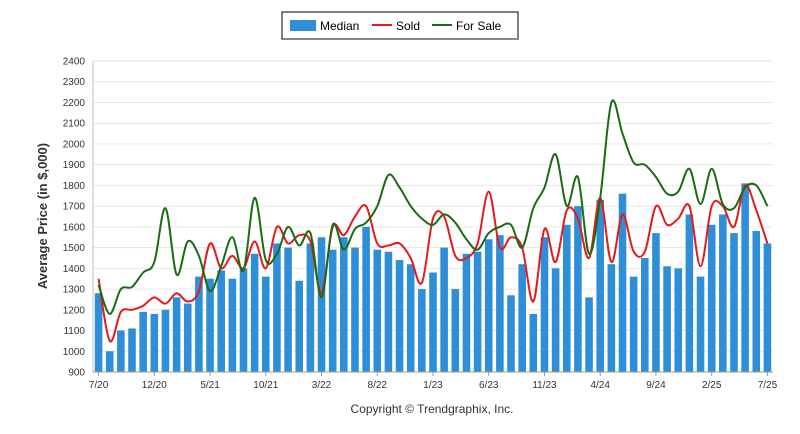  Describe the element at coordinates (432, 409) in the screenshot. I see `copyright-text: Copyright © Trendgraphix, Inc.` at that location.